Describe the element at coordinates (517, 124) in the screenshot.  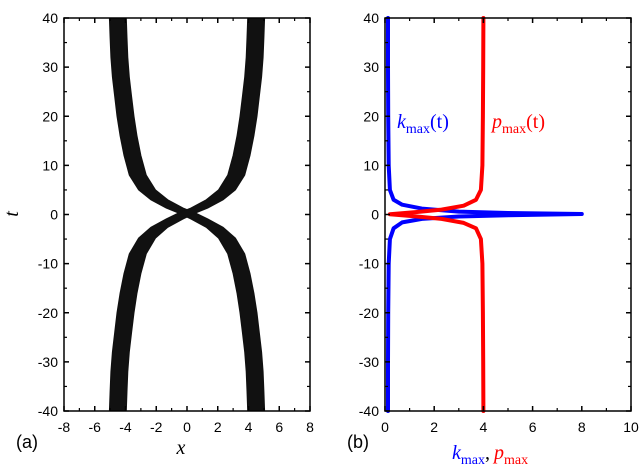
I see `pmax-curve-label: pmax(t)` at that location.